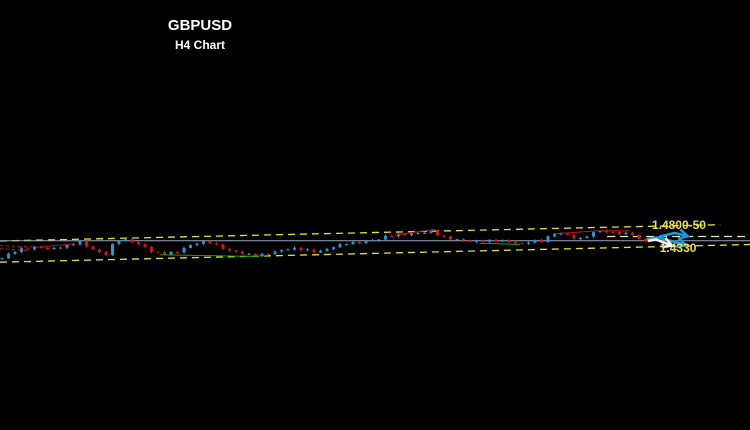 The width and height of the screenshot is (750, 430). What do you see at coordinates (500, 243) in the screenshot?
I see `green-trendline` at bounding box center [500, 243].